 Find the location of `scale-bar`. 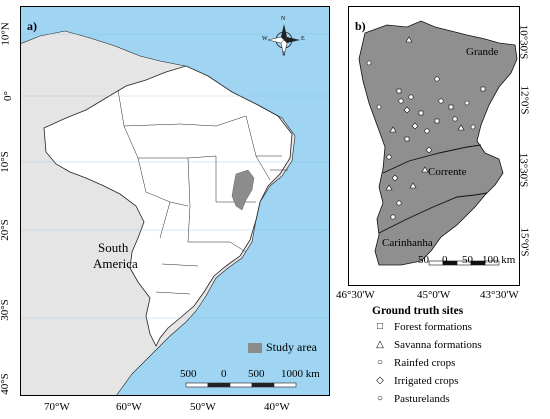

scale-bar is located at coordinates (241, 385).